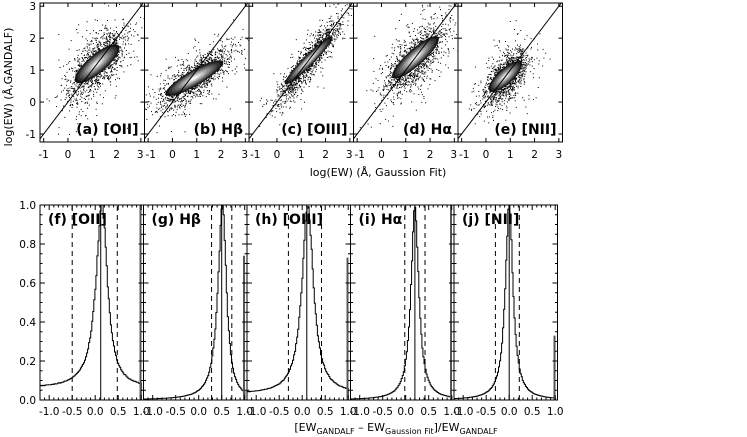  I want to click on x-tick-label: 3, so click(140, 155).